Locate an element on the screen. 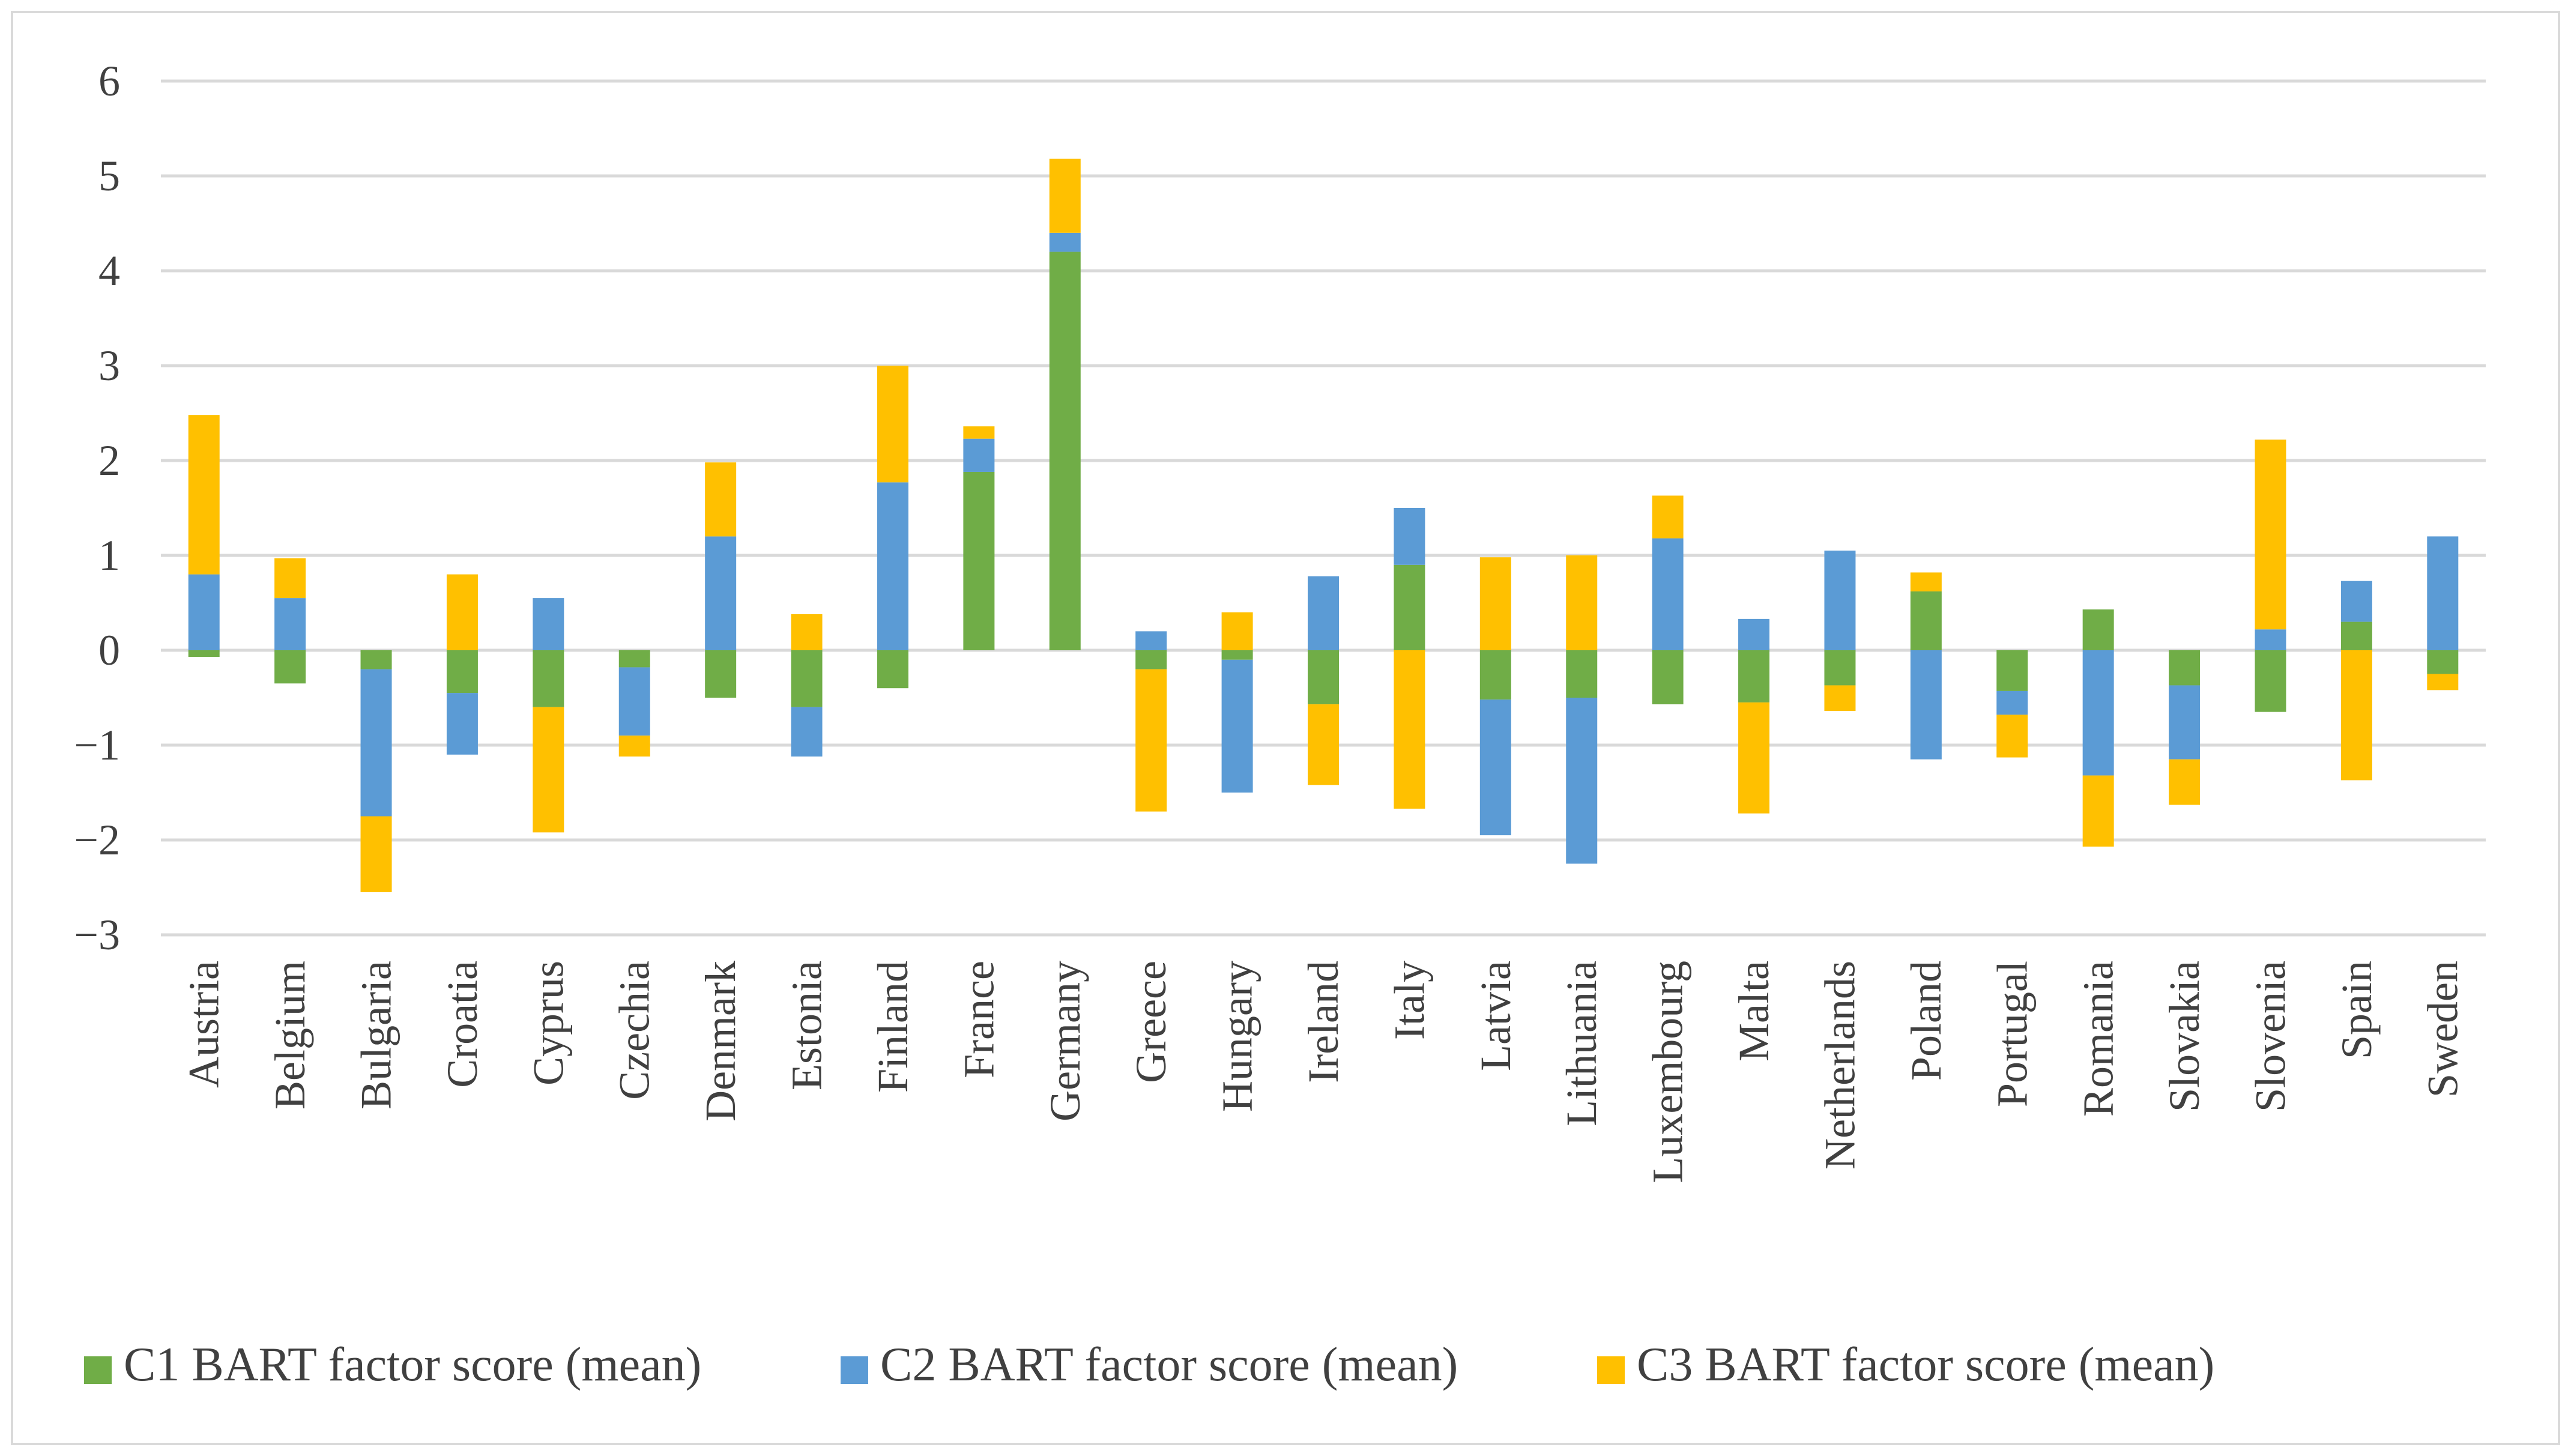 The image size is (2571, 1456). x-tick-label: Latvia is located at coordinates (1496, 1016).